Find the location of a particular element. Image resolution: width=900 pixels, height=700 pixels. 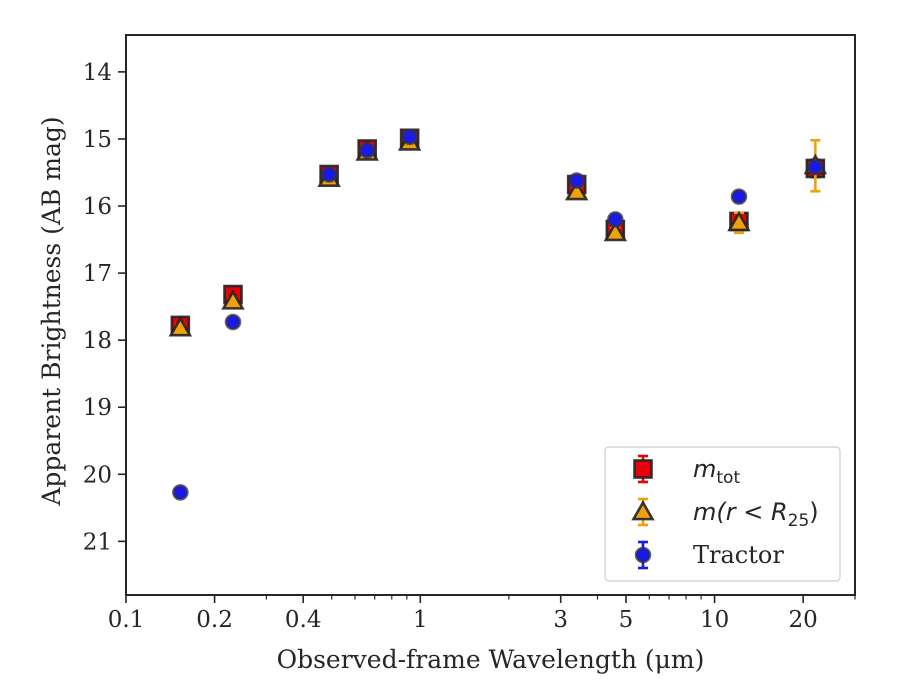

legend-label: Tractor is located at coordinates (738, 555).